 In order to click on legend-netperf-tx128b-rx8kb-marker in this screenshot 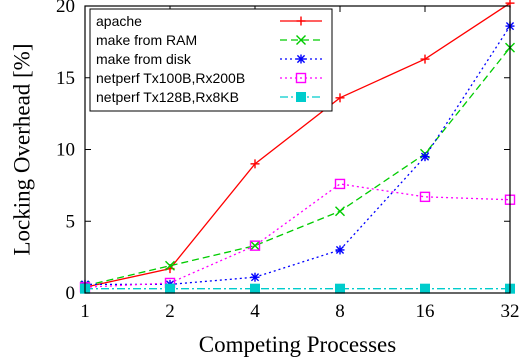, I will do `click(301, 97)`.